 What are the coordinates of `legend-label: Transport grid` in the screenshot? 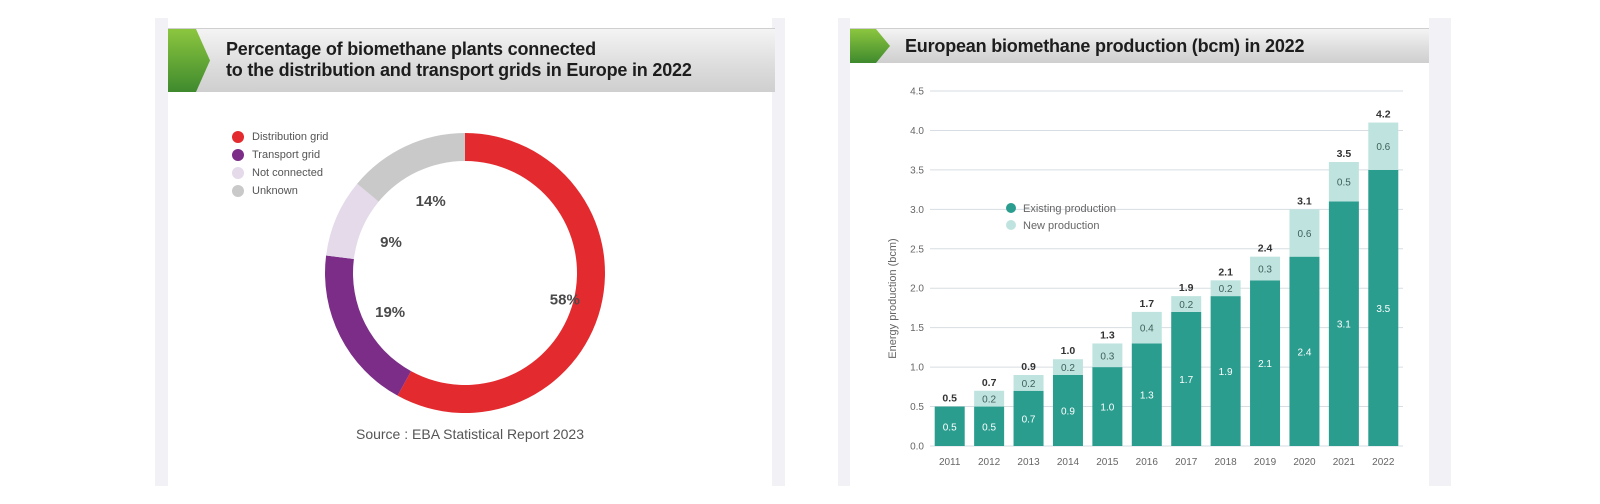 It's located at (286, 155).